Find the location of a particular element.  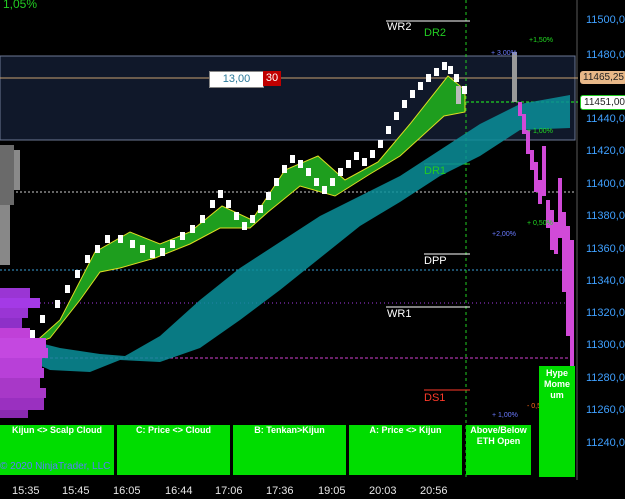

time-tick: 17:06 is located at coordinates (229, 491).